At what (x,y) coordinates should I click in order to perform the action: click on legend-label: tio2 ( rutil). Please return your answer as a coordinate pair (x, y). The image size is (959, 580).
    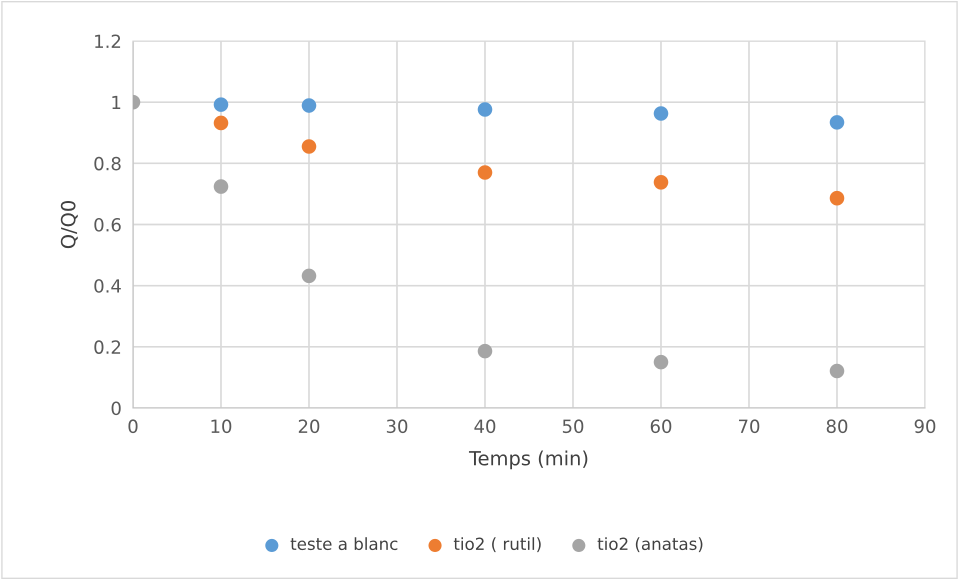
    Looking at the image, I should click on (497, 544).